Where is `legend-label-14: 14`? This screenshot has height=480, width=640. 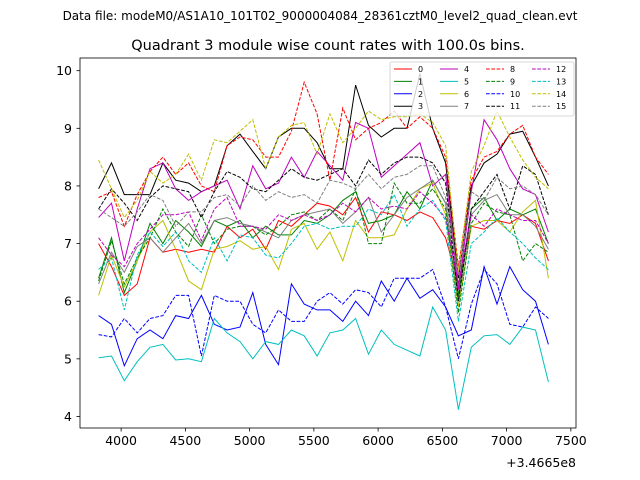 legend-label-14: 14 is located at coordinates (561, 94).